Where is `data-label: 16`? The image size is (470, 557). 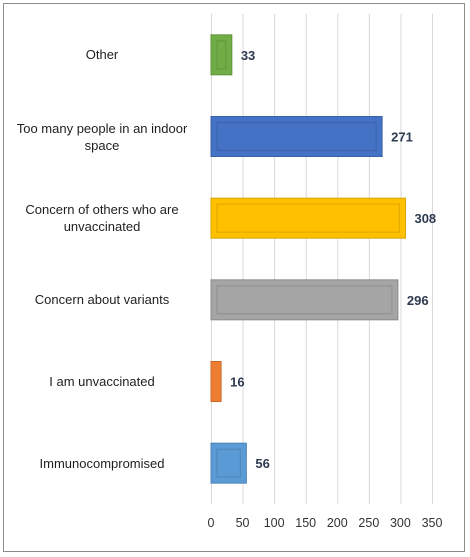 data-label: 16 is located at coordinates (237, 382).